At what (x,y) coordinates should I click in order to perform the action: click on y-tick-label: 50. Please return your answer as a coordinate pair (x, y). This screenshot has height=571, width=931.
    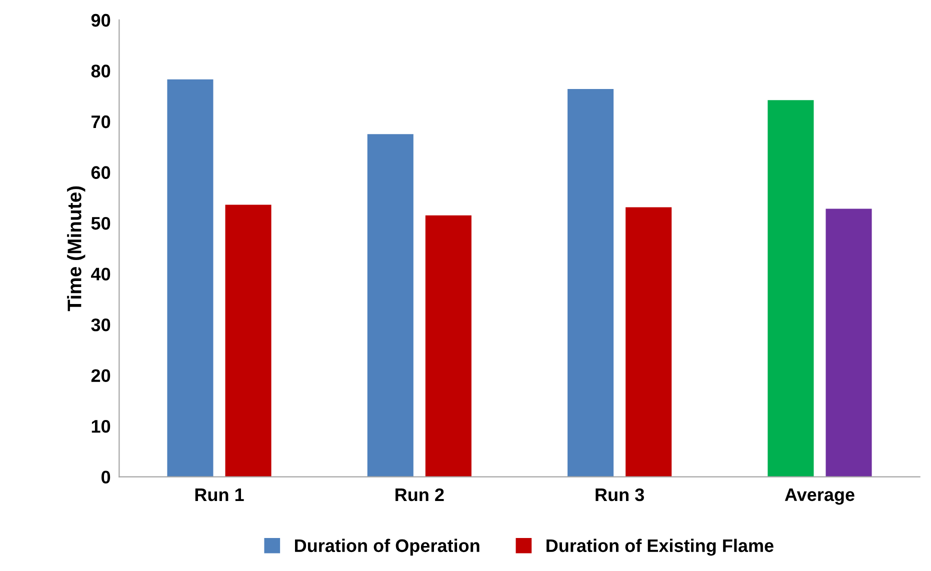
    Looking at the image, I should click on (100, 223).